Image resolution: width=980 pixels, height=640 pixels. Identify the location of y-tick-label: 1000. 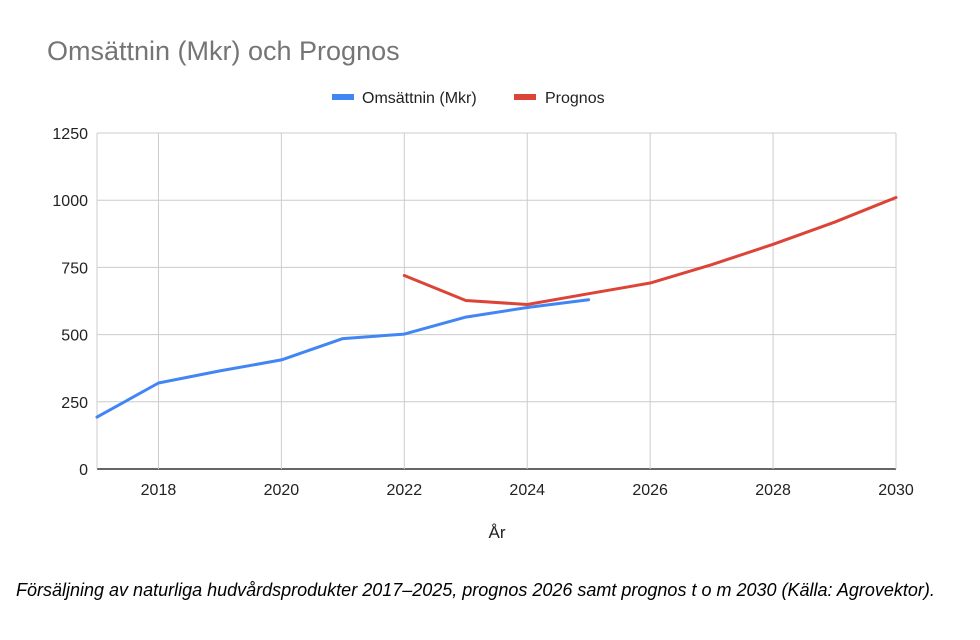
(70, 201).